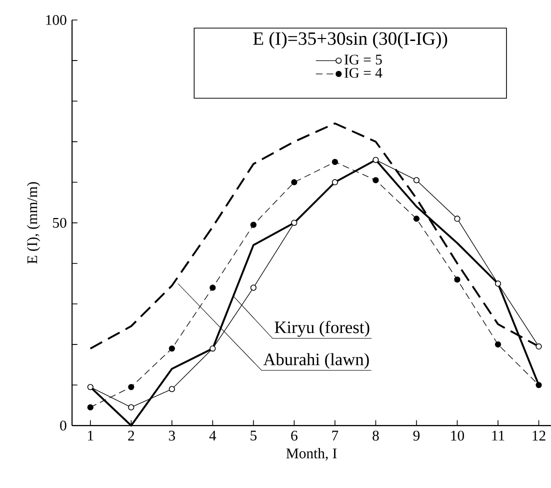 This screenshot has width=551, height=488. Describe the element at coordinates (294, 435) in the screenshot. I see `x-tick-label: 6` at that location.